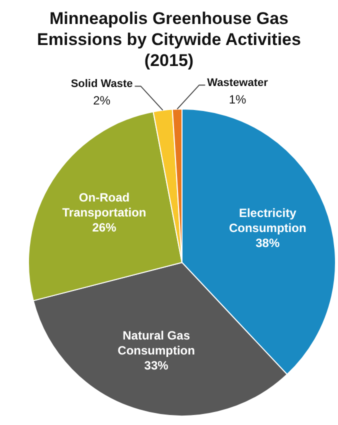 The image size is (338, 425). Describe the element at coordinates (156, 343) in the screenshot. I see `slice-label: Natural Gas Consumption` at that location.